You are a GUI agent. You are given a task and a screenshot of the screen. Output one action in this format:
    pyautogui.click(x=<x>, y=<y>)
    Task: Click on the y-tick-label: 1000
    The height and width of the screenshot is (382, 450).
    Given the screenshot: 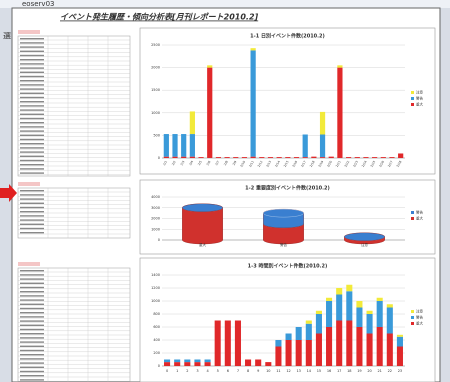 What is the action you would take?
    pyautogui.click(x=155, y=229)
    